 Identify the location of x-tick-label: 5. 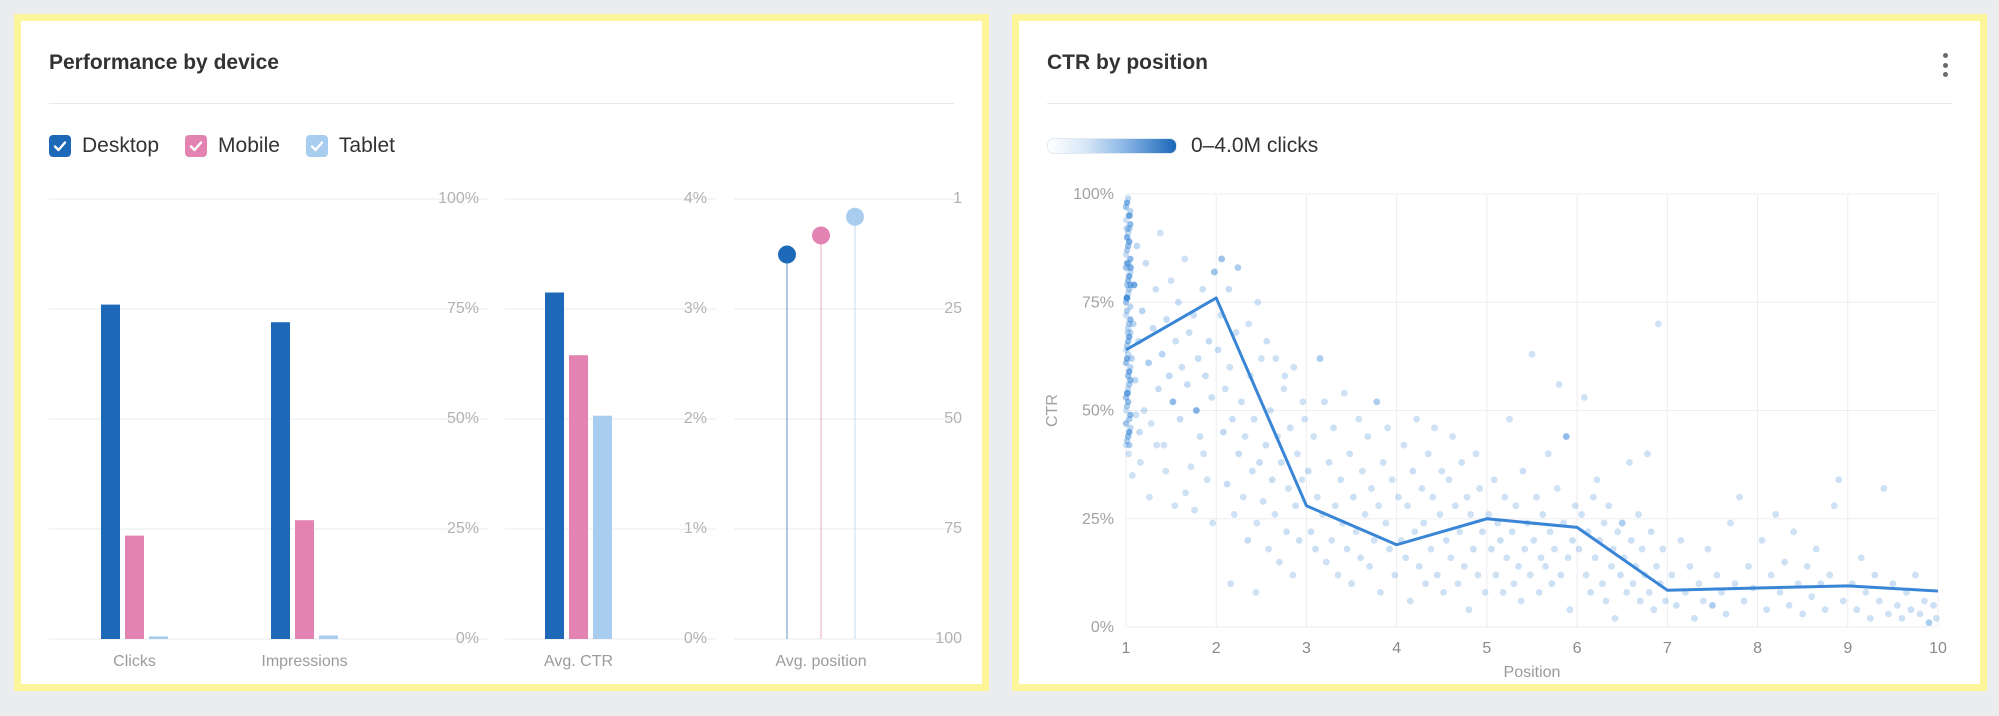
(1486, 648).